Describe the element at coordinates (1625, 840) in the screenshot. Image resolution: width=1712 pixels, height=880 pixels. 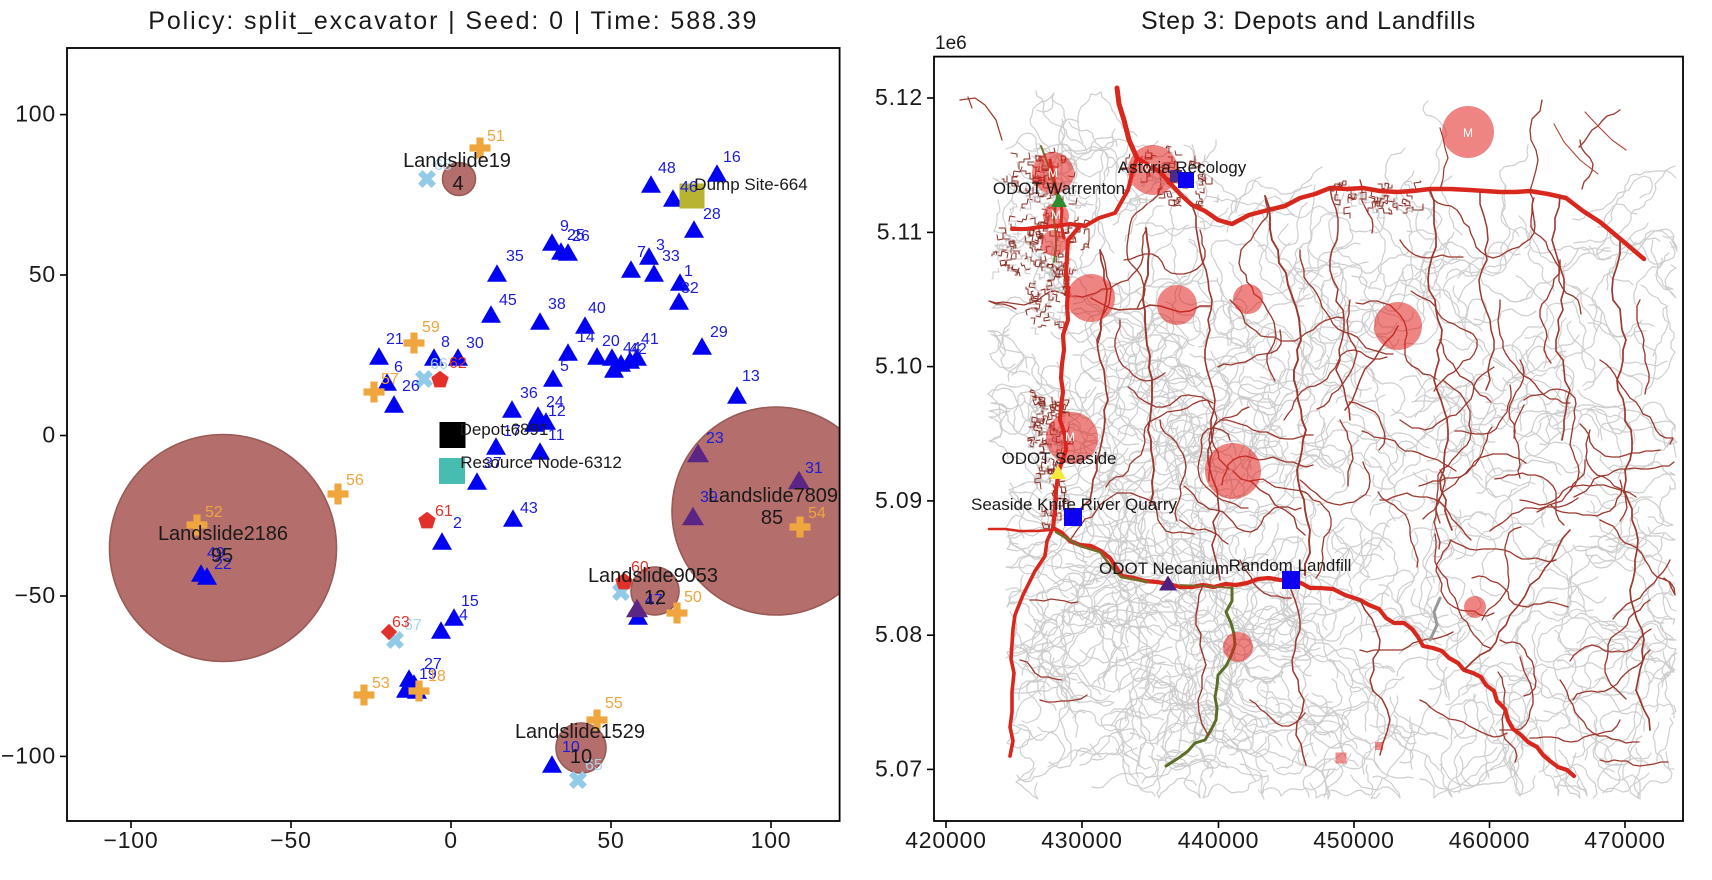
I see `svg-text: 470000` at that location.